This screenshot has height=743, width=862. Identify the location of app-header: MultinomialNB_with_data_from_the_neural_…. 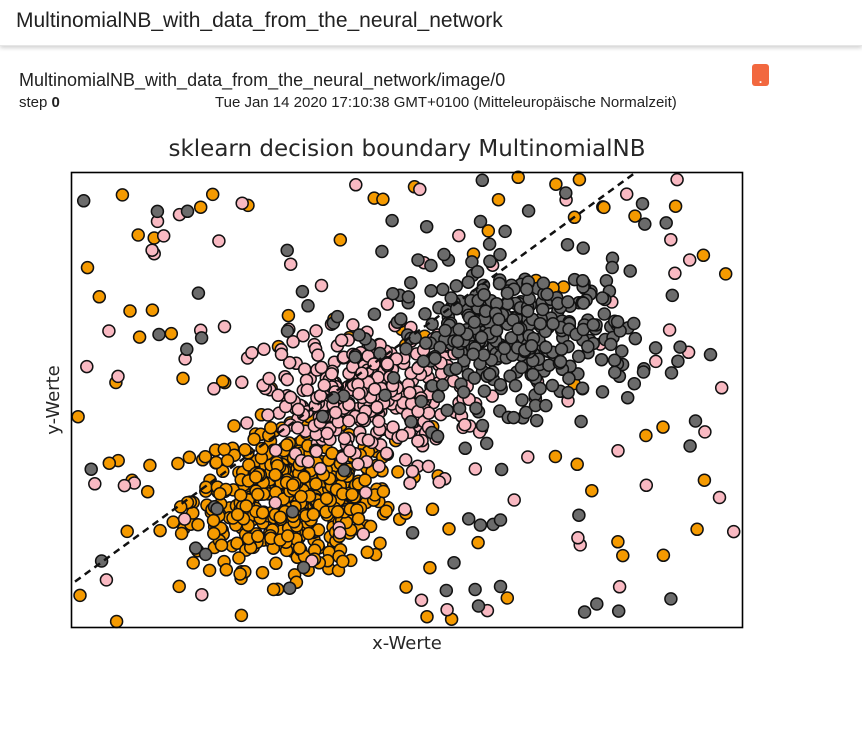
(431, 23).